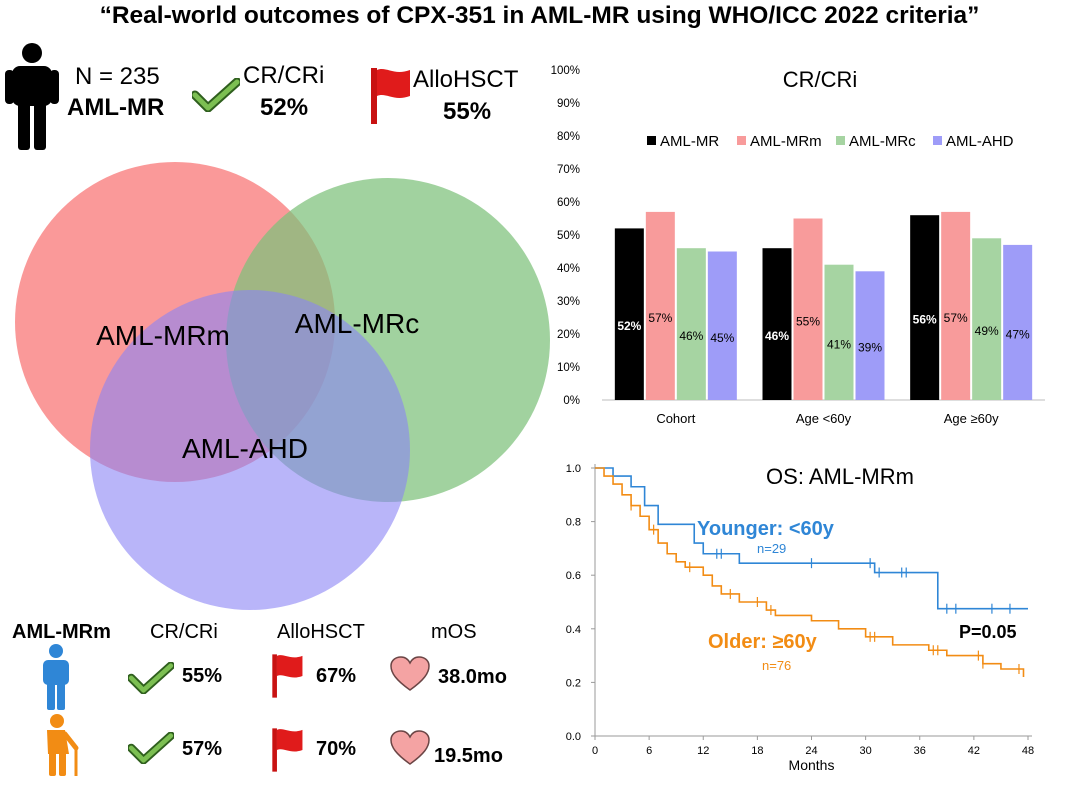  Describe the element at coordinates (771, 548) in the screenshot. I see `km-n-younger: n=29` at that location.